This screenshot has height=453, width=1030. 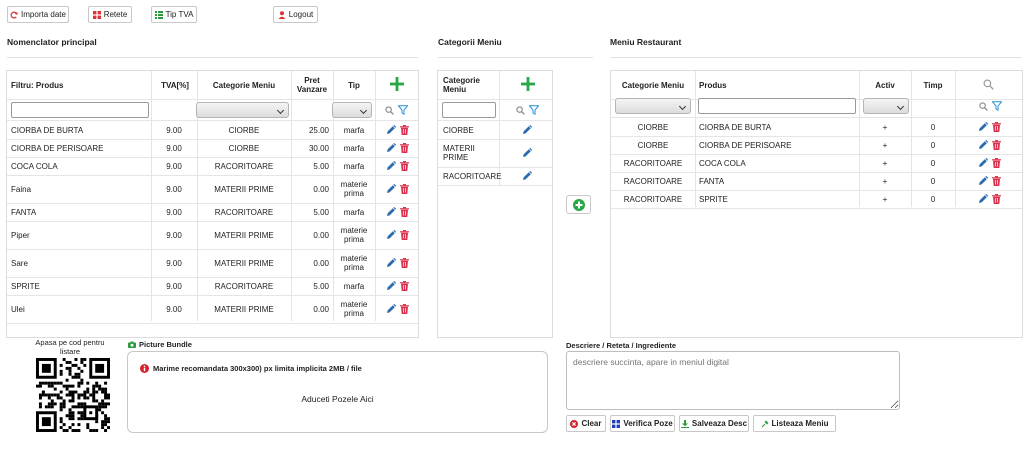 What do you see at coordinates (714, 423) in the screenshot?
I see `save-description-button: Salveaza Desc` at bounding box center [714, 423].